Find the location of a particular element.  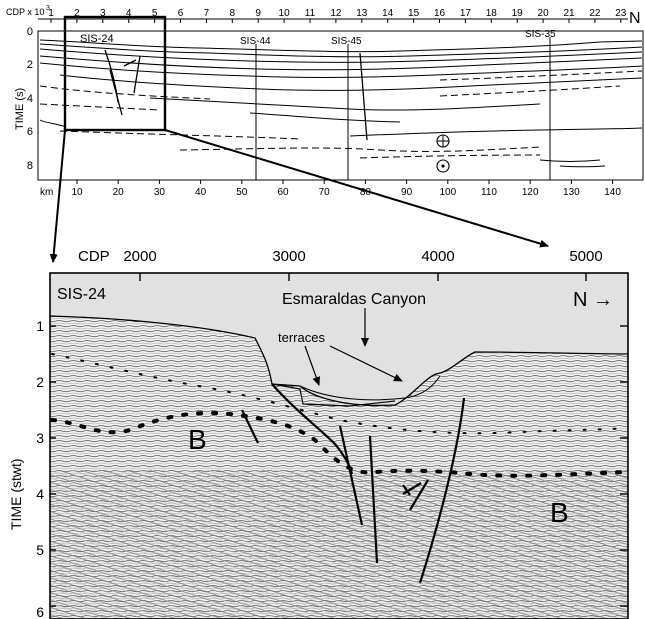

km-tick: 60 is located at coordinates (283, 192).